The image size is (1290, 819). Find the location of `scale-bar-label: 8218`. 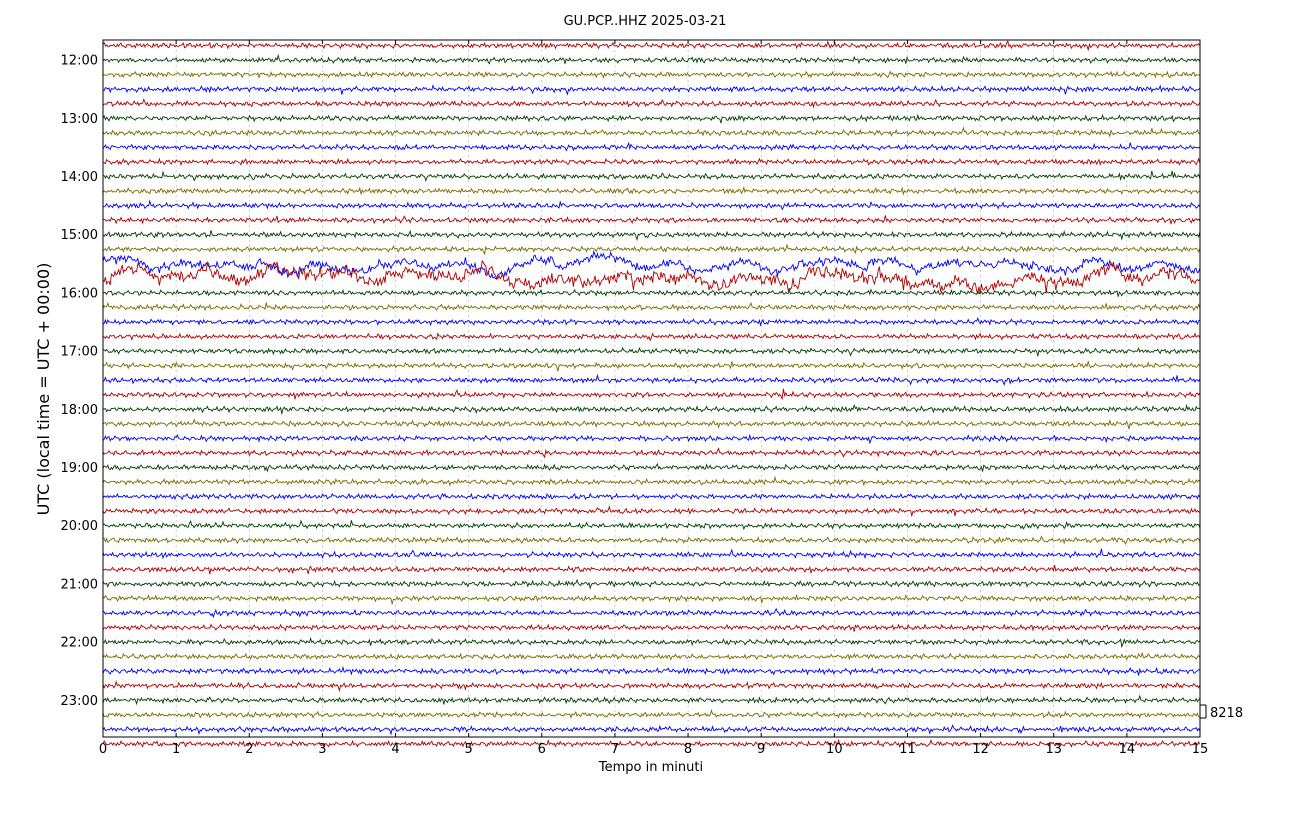

scale-bar-label: 8218 is located at coordinates (1226, 713).